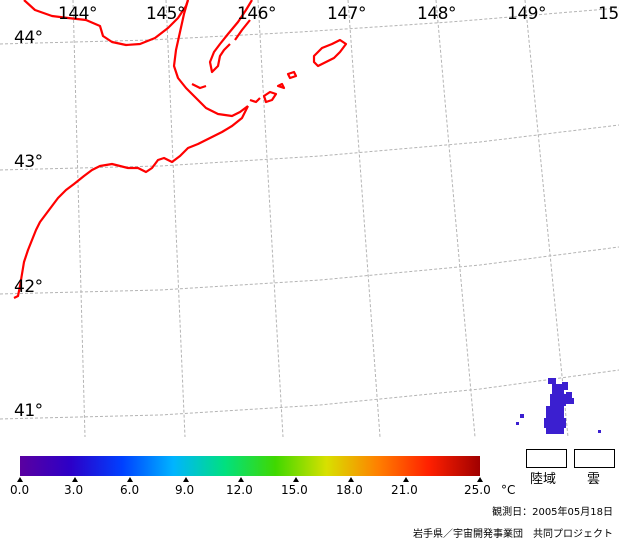 The height and width of the screenshot is (546, 619). Describe the element at coordinates (131, 202) in the screenshot. I see `coastline-nemuro` at that location.